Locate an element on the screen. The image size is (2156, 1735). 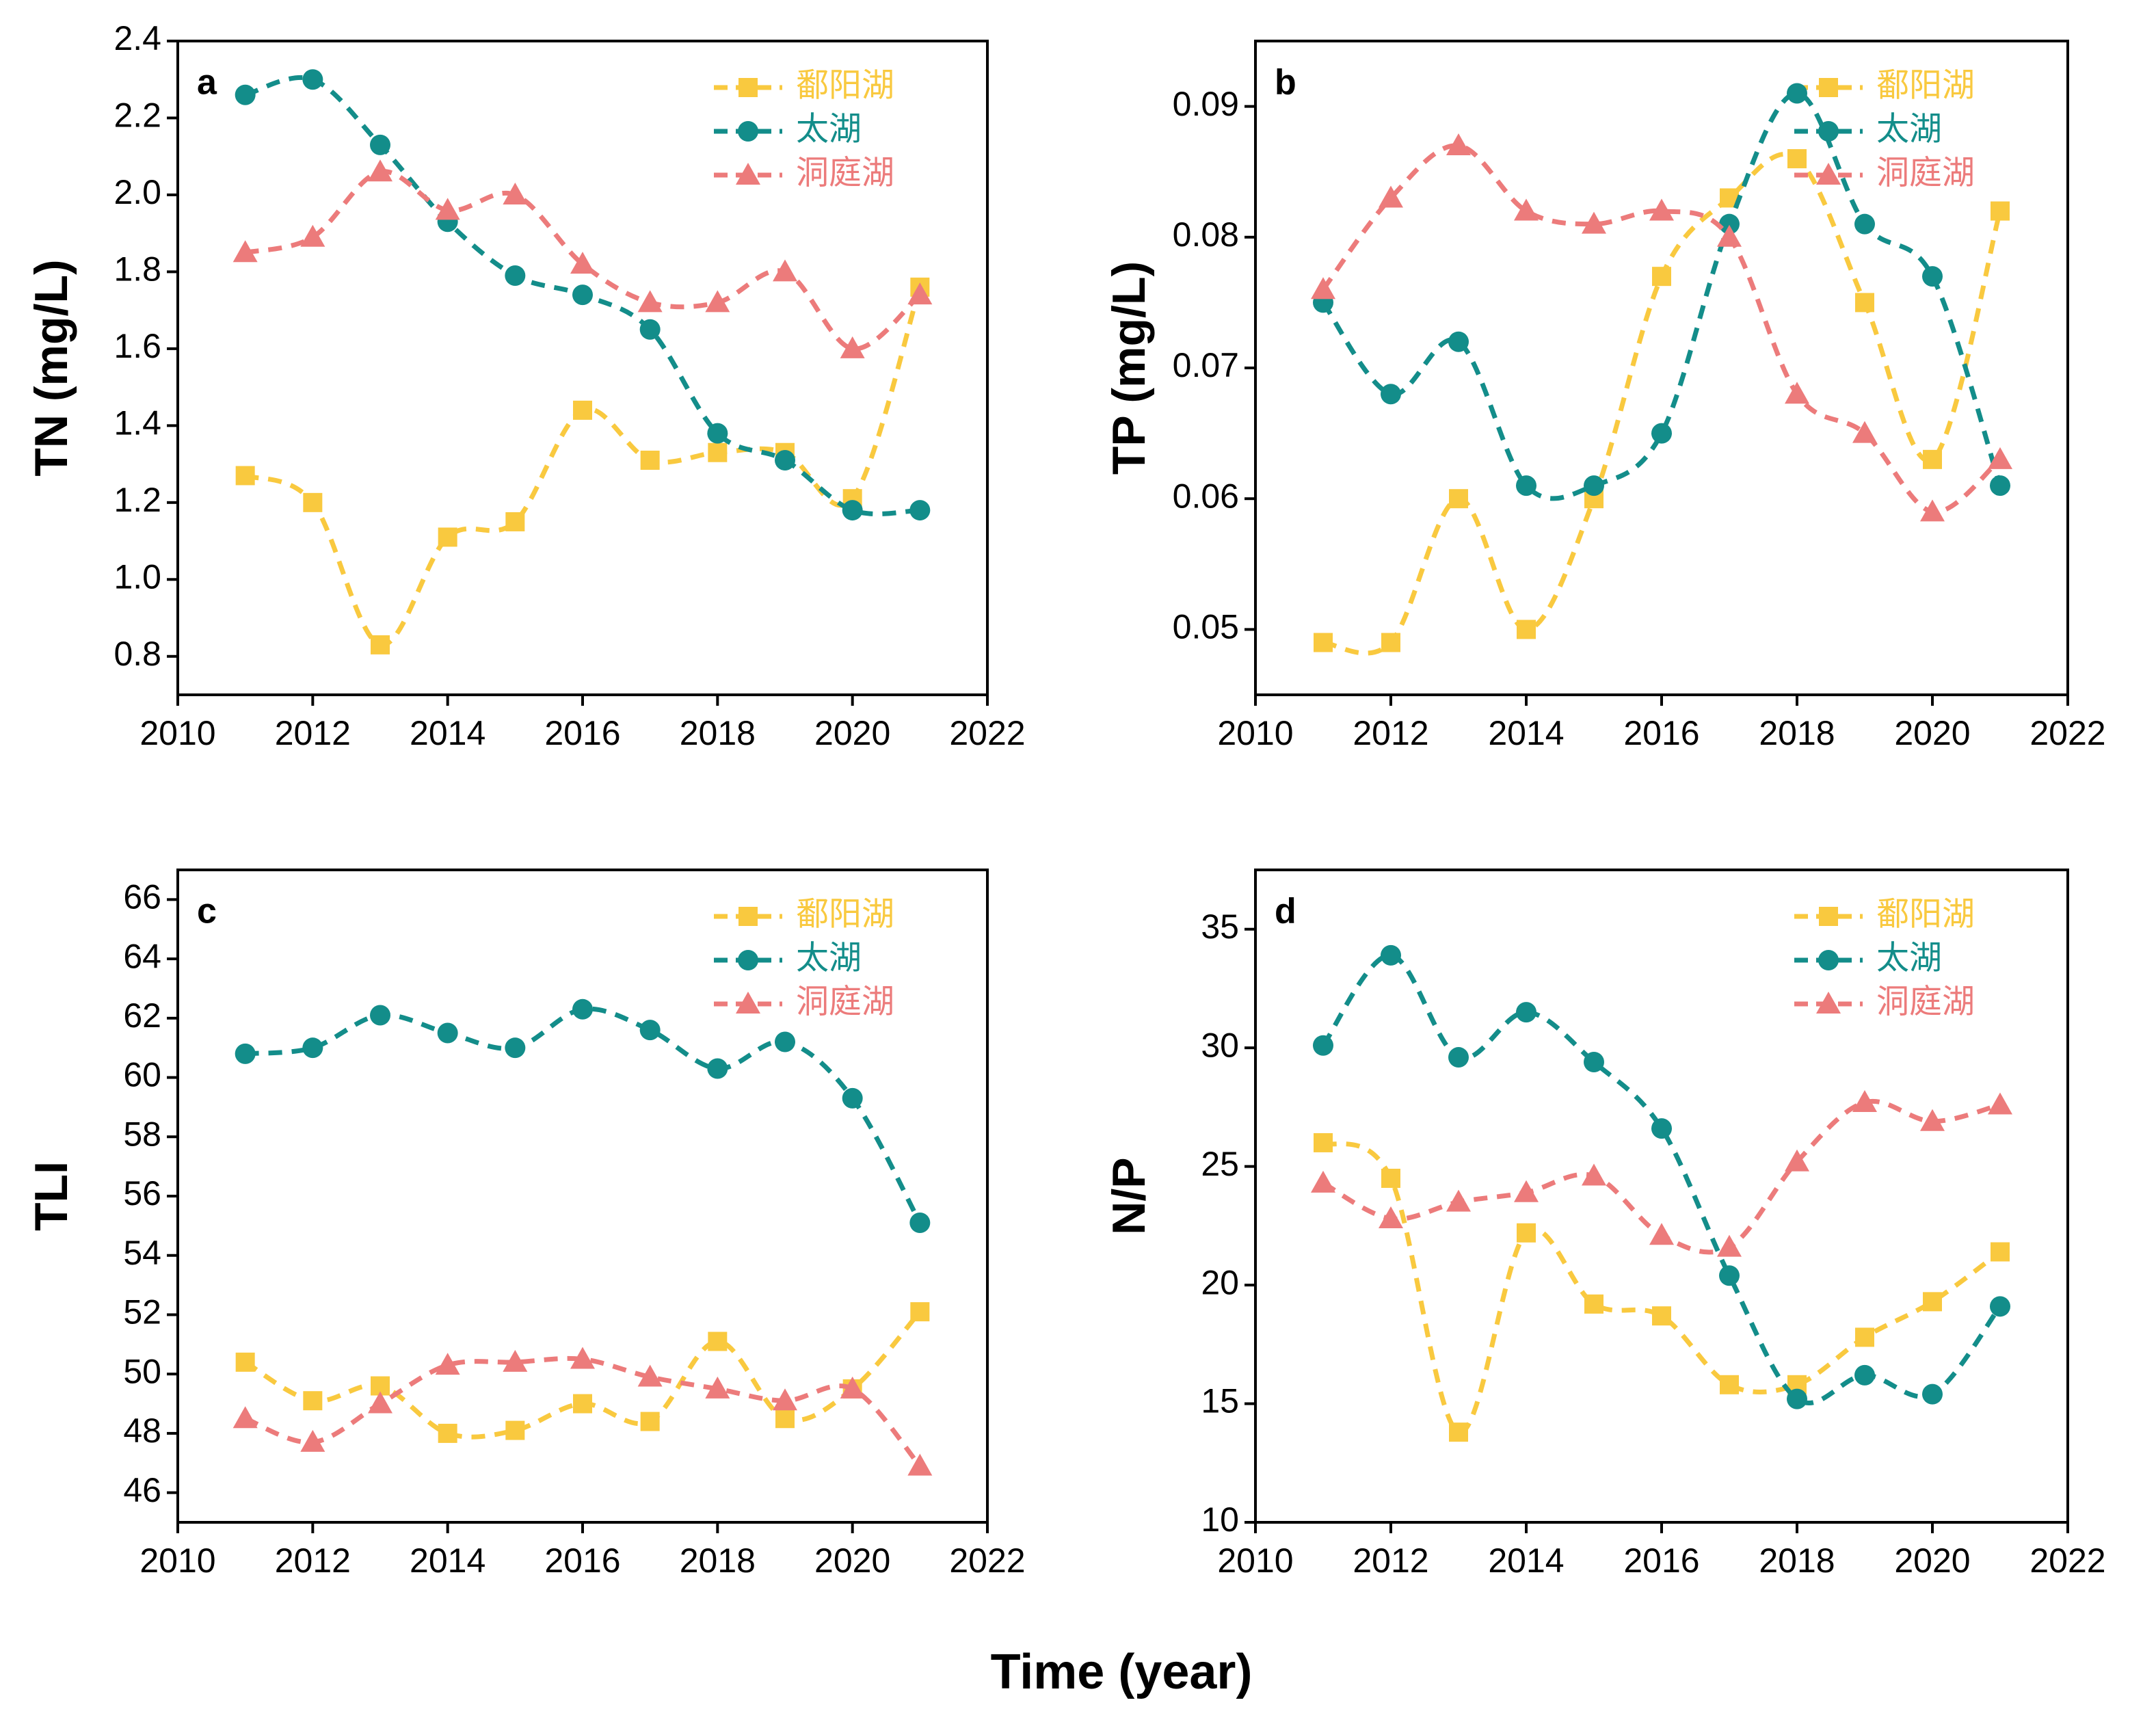
y-tick-label: 1.6 is located at coordinates (138, 346).